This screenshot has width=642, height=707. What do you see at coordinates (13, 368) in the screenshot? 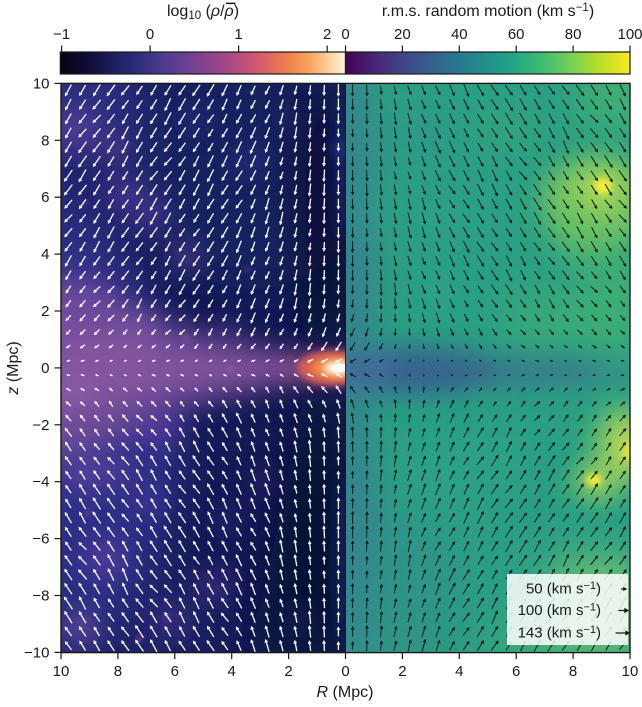
I see `svg-text: z (Mpc)` at bounding box center [13, 368].